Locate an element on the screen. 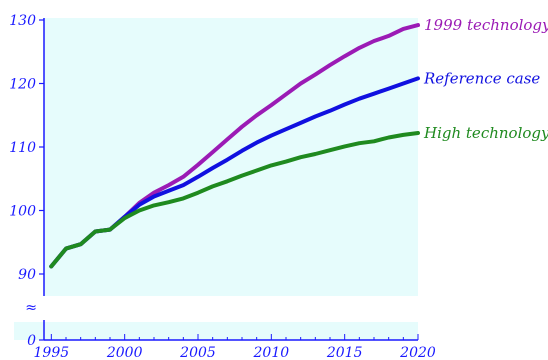 The height and width of the screenshot is (360, 548). y-tick-label: 110 is located at coordinates (22, 148).